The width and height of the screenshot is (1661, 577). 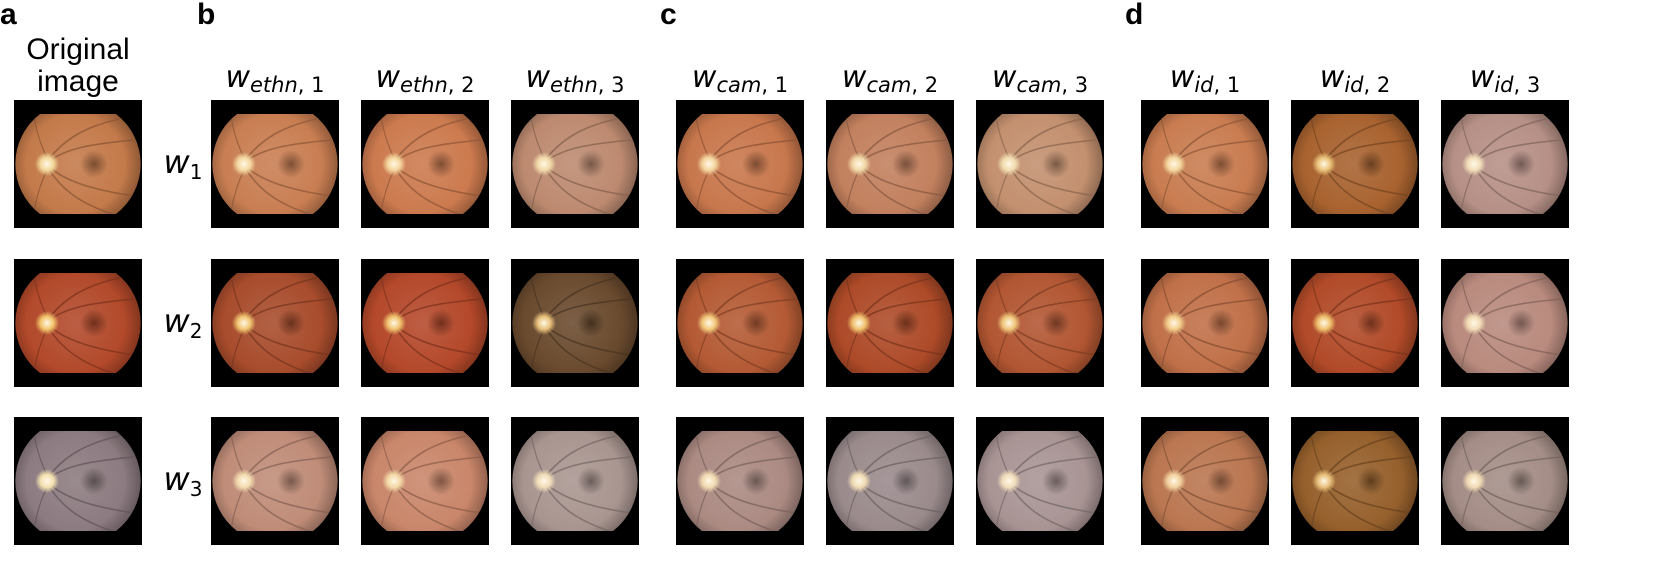 I want to click on column-header-ethn-1: wethn, 1, so click(x=275, y=81).